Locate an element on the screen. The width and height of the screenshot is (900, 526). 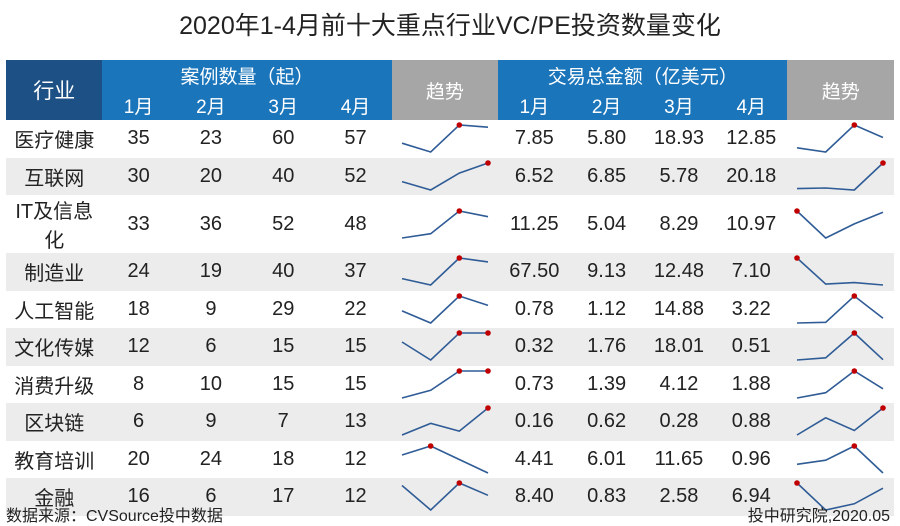
cases-cell: 52 is located at coordinates (283, 224).